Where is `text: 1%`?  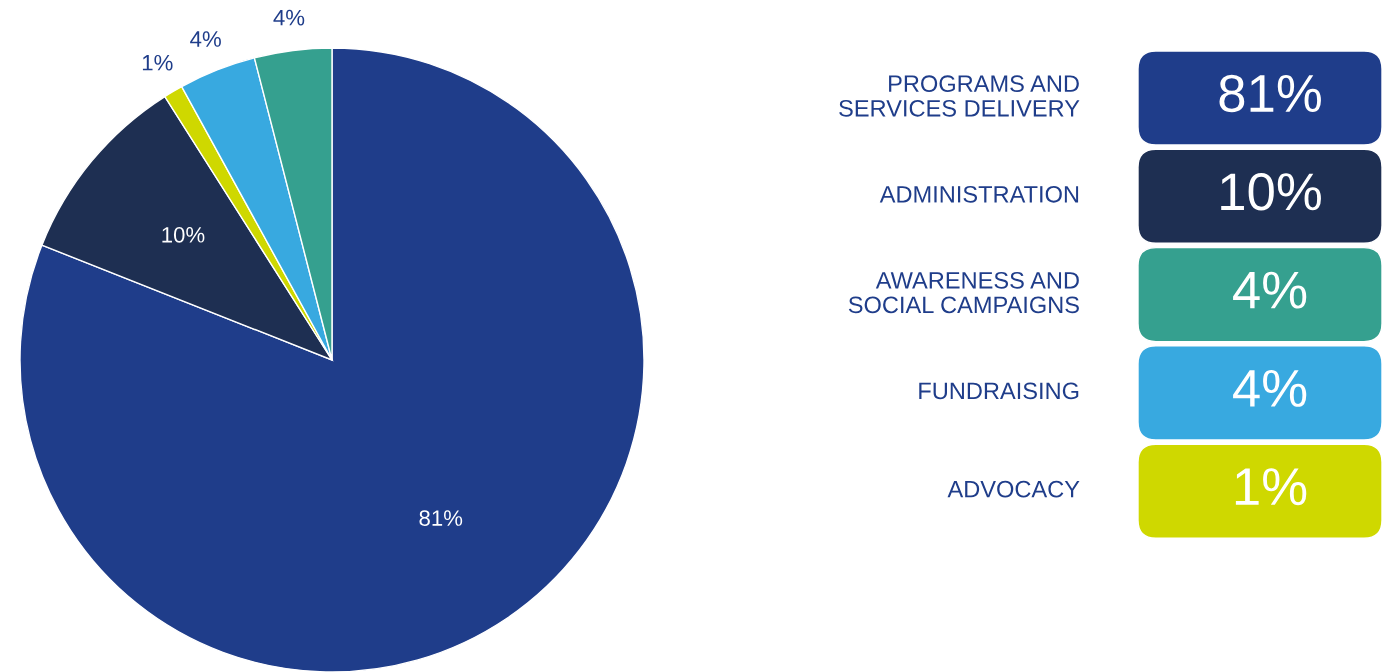 text: 1% is located at coordinates (1271, 487).